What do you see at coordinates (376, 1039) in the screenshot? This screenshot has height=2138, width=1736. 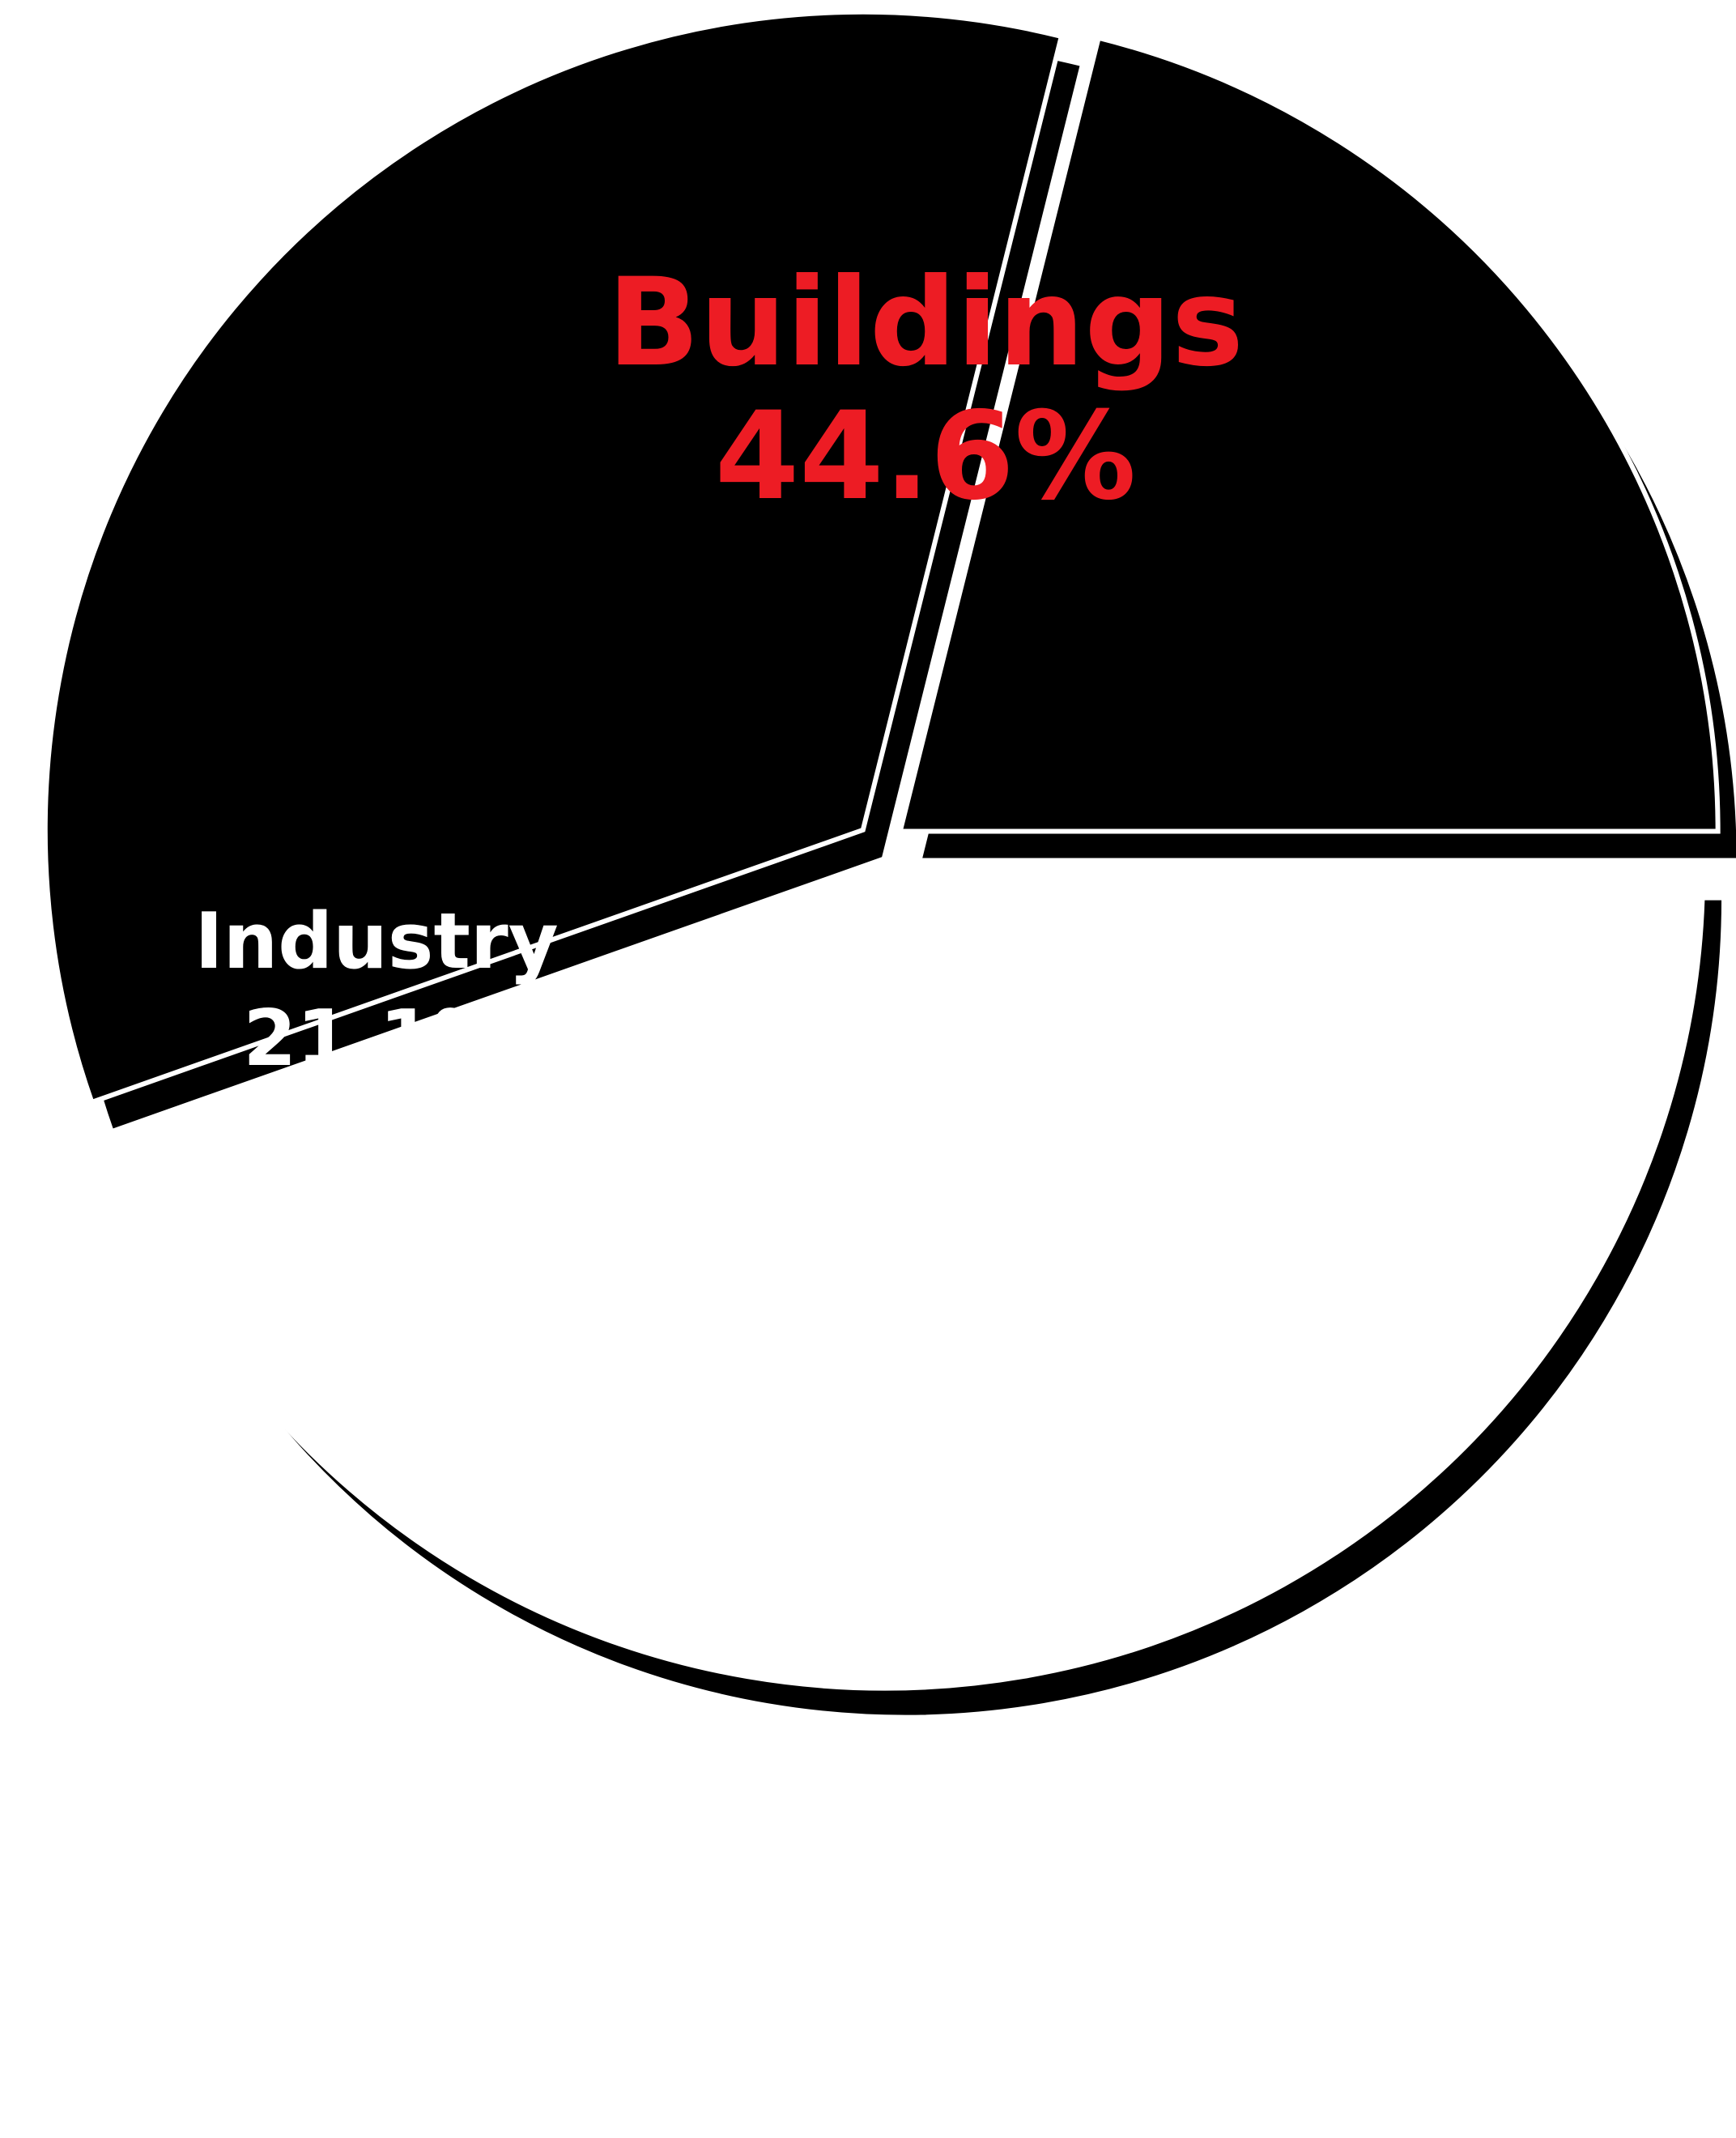 I see `slice-value-industry: 21.1%` at bounding box center [376, 1039].